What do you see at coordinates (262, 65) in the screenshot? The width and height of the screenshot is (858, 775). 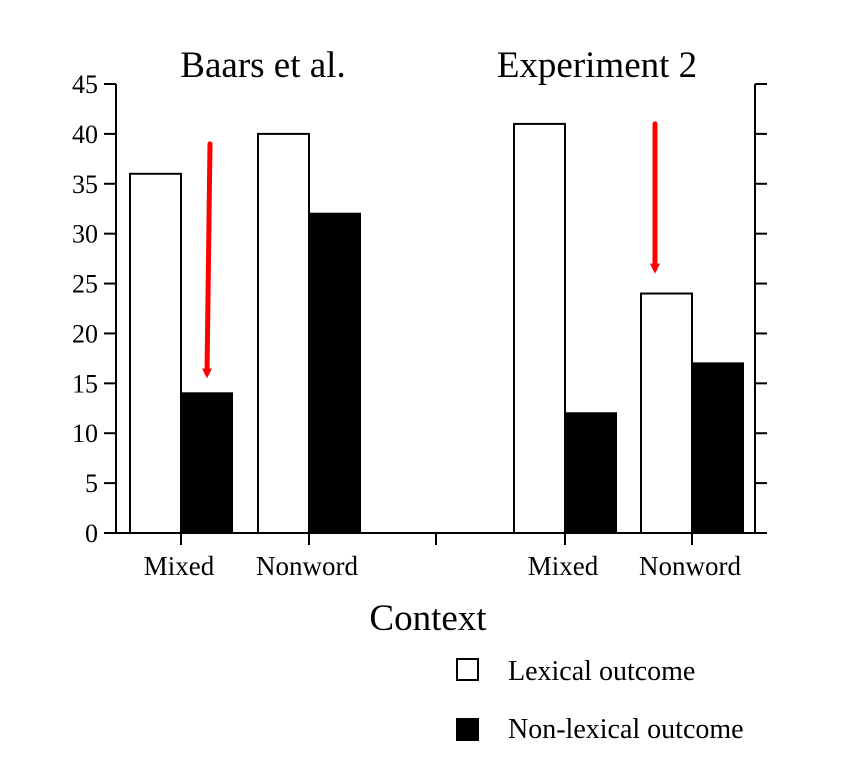 I see `group-title-baars: Baars et al.` at bounding box center [262, 65].